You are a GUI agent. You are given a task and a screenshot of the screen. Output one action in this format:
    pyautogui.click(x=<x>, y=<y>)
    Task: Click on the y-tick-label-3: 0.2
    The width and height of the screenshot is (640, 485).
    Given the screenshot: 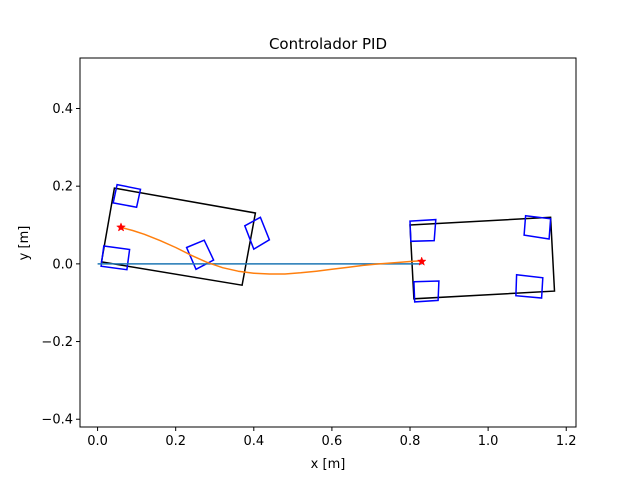 What is the action you would take?
    pyautogui.click(x=62, y=187)
    